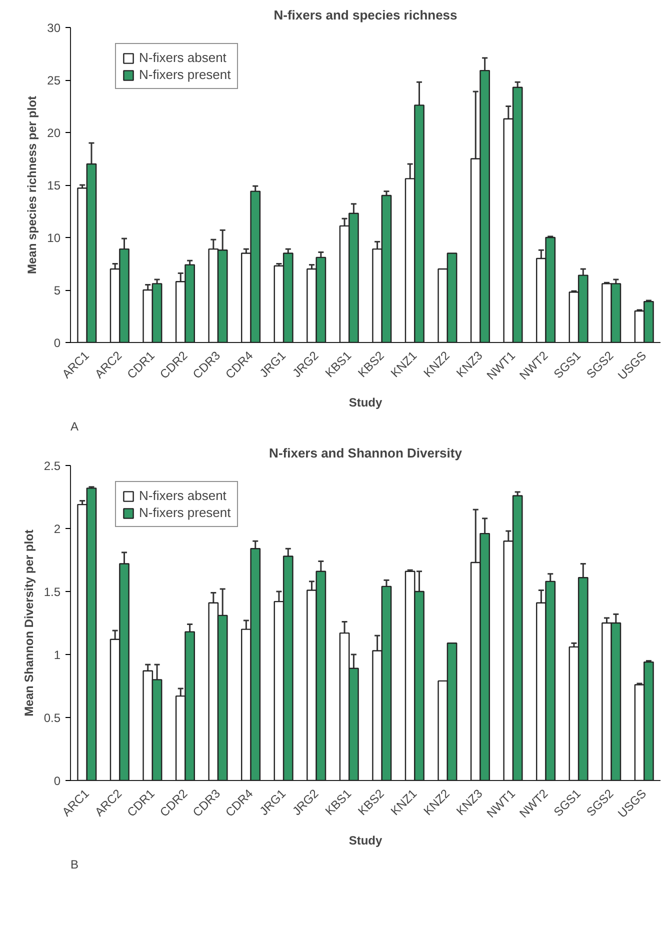 The width and height of the screenshot is (671, 941). I want to click on y-tick-label: 15, so click(54, 185).